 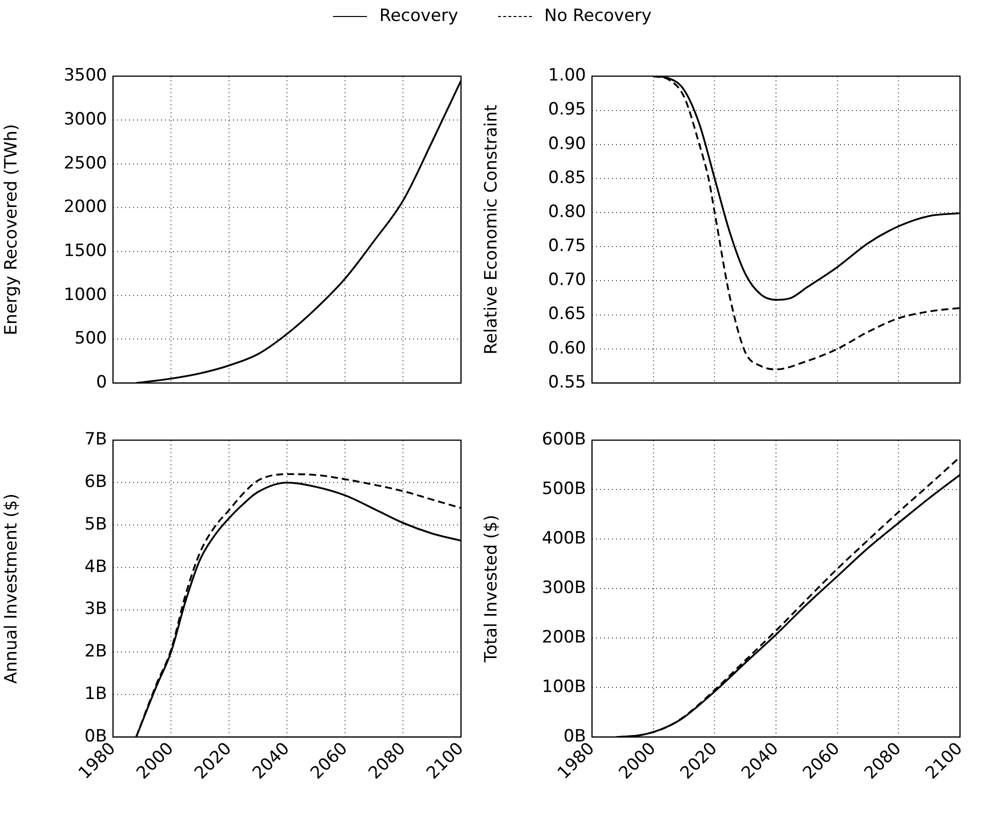 I want to click on y-tick-label: 3B, so click(x=95, y=609).